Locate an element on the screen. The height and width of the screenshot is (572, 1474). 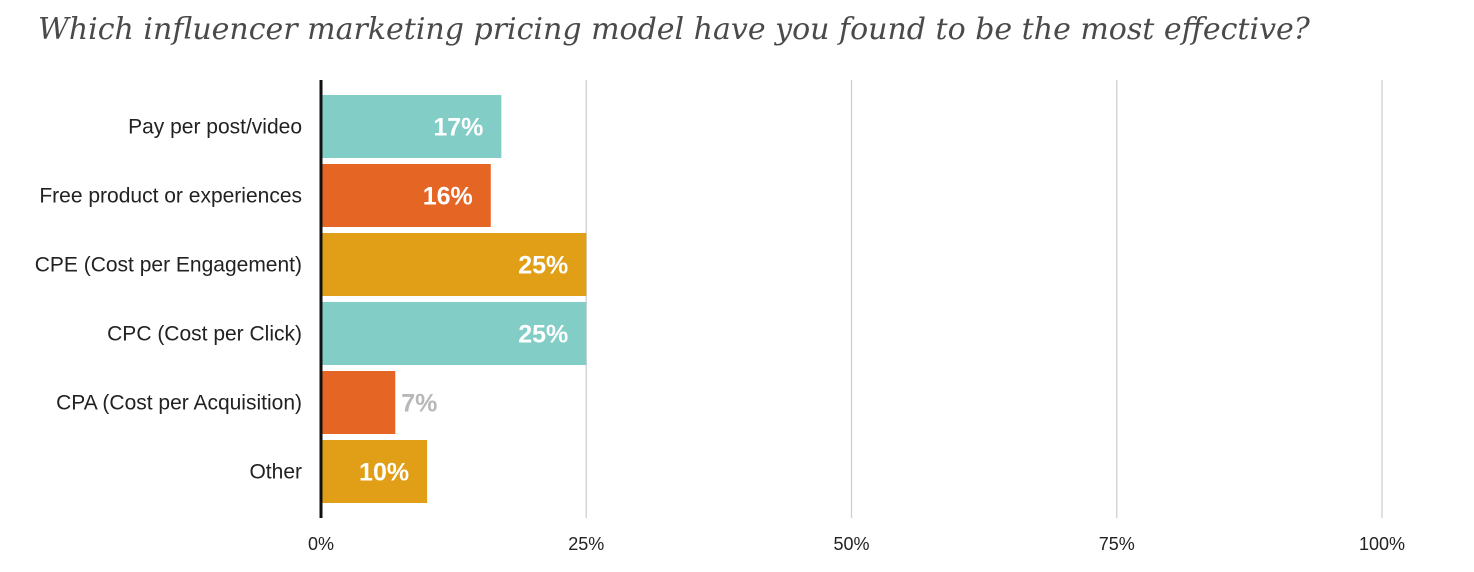
category-label: CPE (Cost per Engagement) is located at coordinates (168, 265).